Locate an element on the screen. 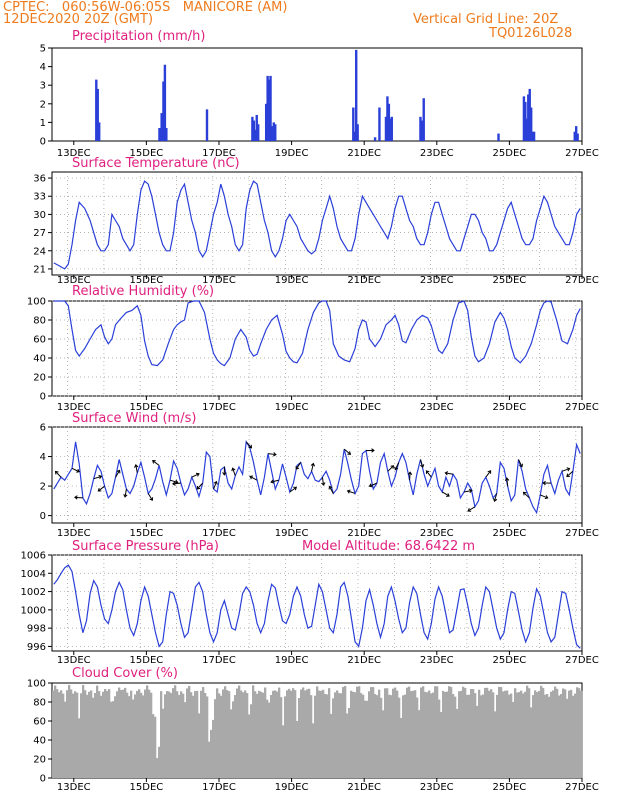 The image size is (618, 800). x-tick-label: 13DEC is located at coordinates (74, 787).